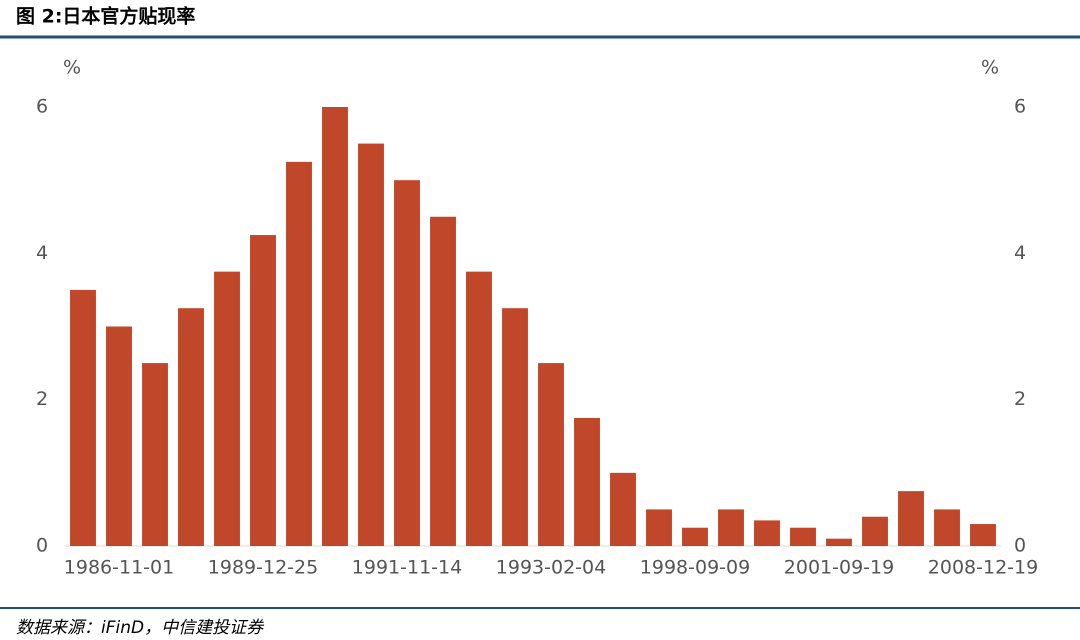 The image size is (1080, 640). I want to click on x-tick-label: 1993-02-04, so click(551, 568).